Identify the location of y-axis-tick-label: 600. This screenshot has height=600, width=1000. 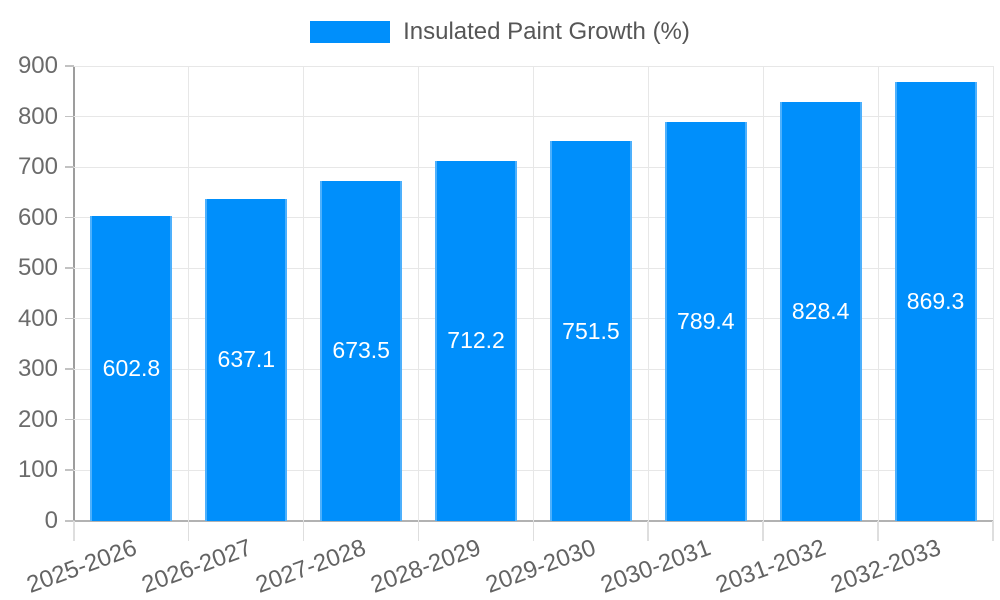
(37, 217).